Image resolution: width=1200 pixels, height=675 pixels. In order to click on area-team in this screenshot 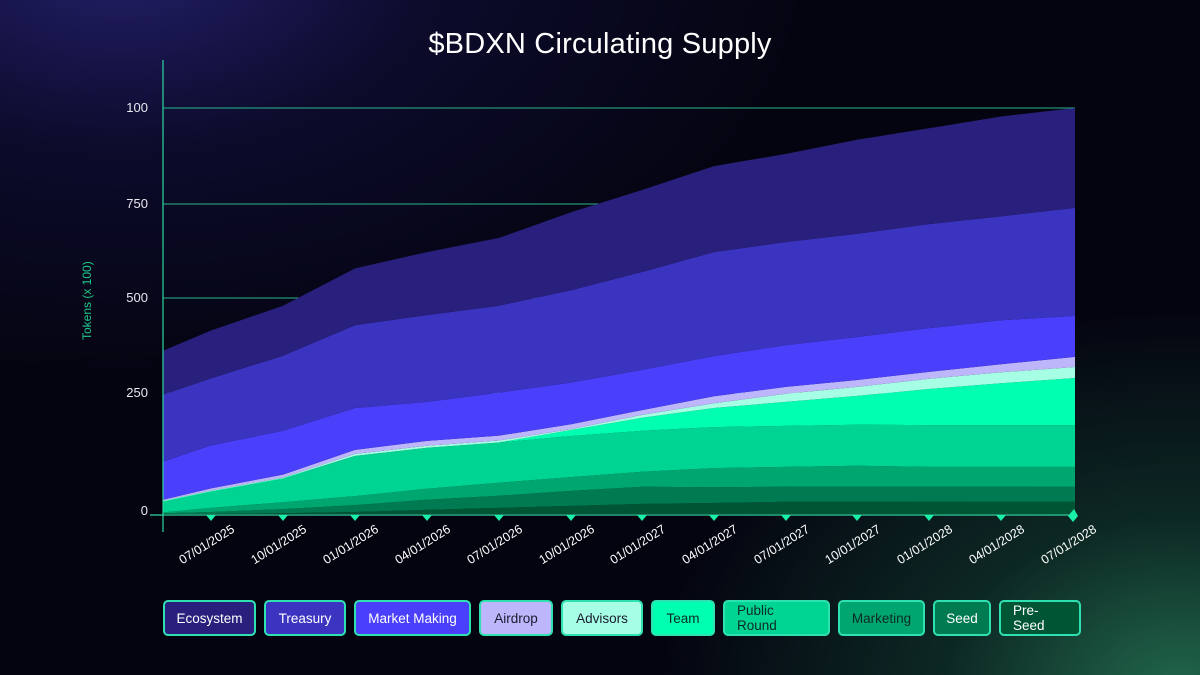, I will do `click(619, 440)`.